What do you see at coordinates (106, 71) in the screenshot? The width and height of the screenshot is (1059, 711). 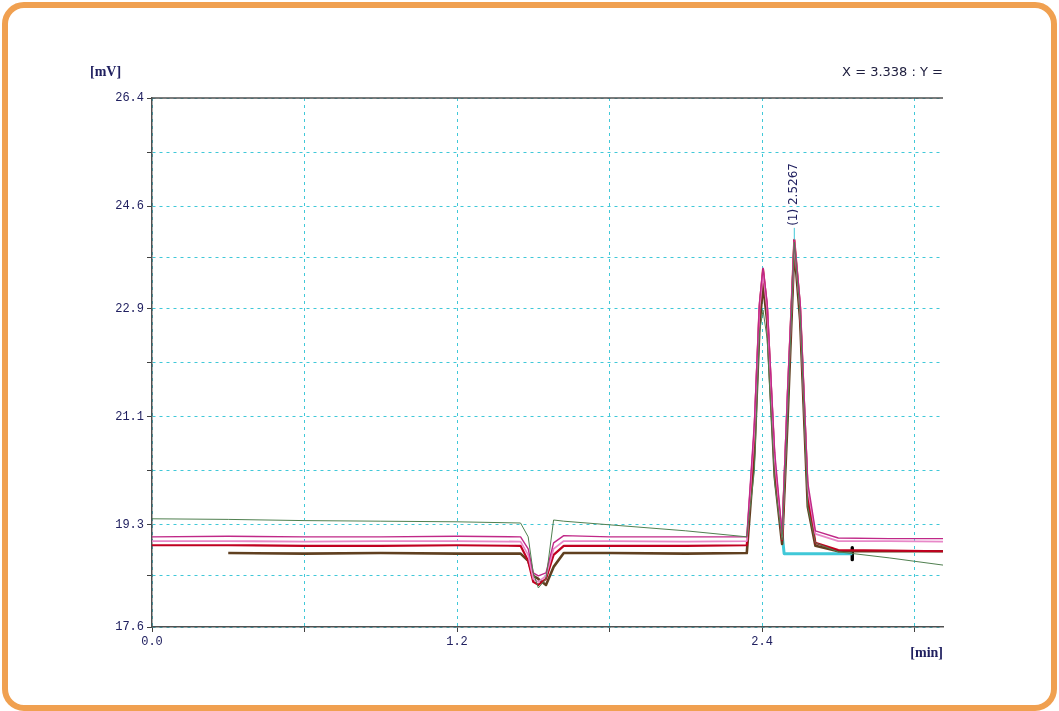 I see `y-axis-title: [mV]` at bounding box center [106, 71].